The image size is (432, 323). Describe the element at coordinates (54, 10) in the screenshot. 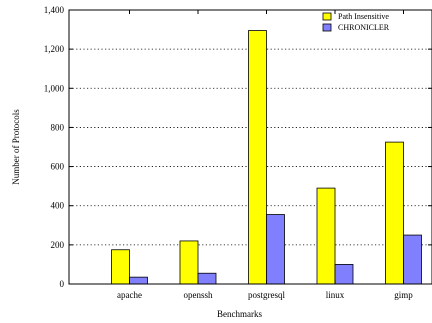

I see `y-tick-label: 1,400` at that location.